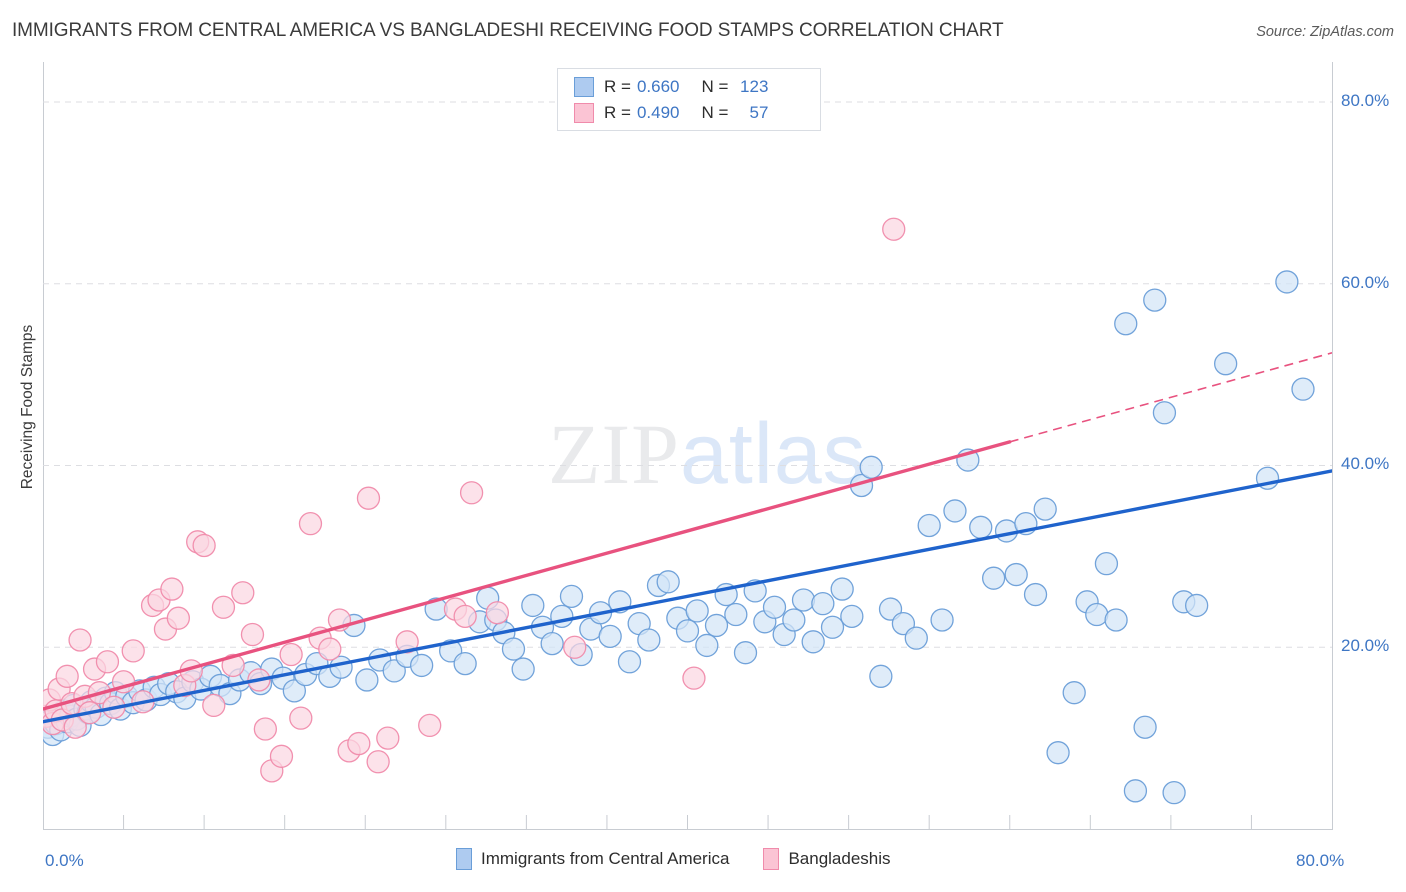 The image size is (1406, 892). What do you see at coordinates (1365, 282) in the screenshot?
I see `y-tick-label: 60.0%` at bounding box center [1365, 282].